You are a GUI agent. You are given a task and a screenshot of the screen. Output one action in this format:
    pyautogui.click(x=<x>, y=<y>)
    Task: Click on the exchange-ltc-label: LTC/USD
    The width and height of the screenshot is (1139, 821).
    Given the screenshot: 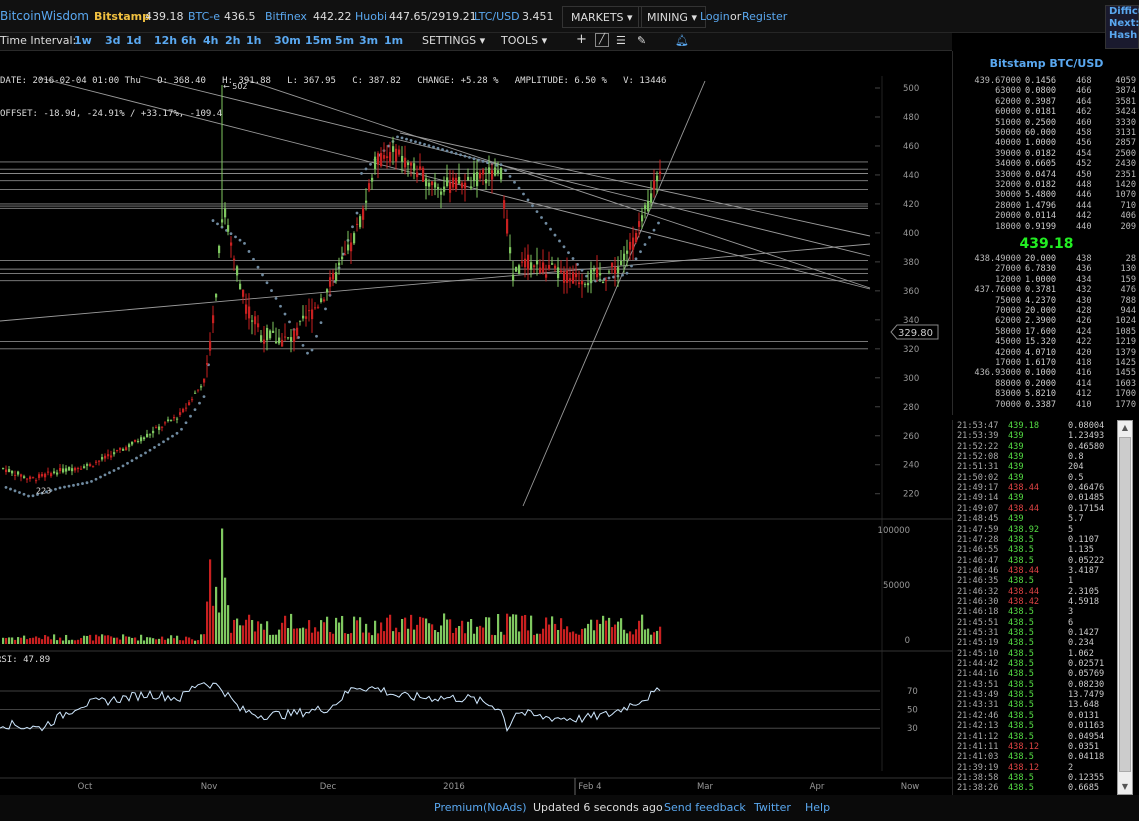 What is the action you would take?
    pyautogui.click(x=497, y=16)
    